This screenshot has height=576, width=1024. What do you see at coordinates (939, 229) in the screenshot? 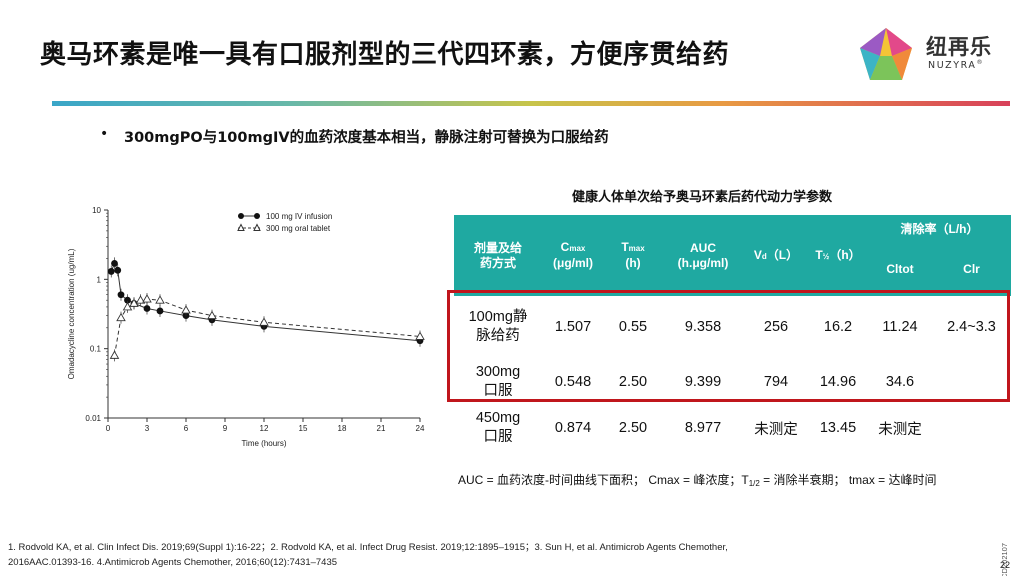
I see `header-clearance-group: 清除率（L/h）` at bounding box center [939, 229].